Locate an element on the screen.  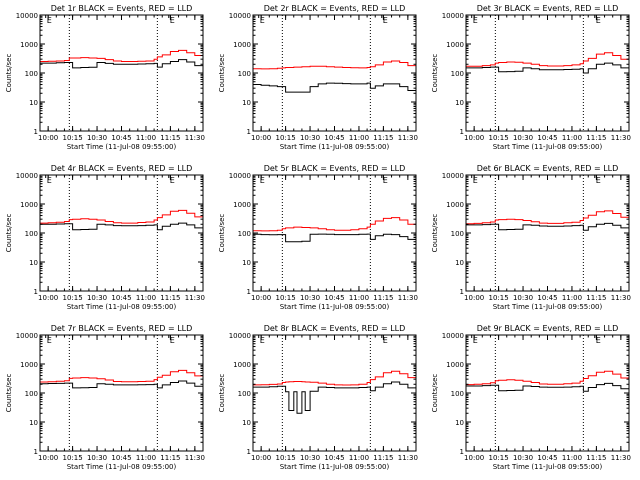
panel-title: Det 1r BLACK = Events, RED = LLD is located at coordinates (122, 8).